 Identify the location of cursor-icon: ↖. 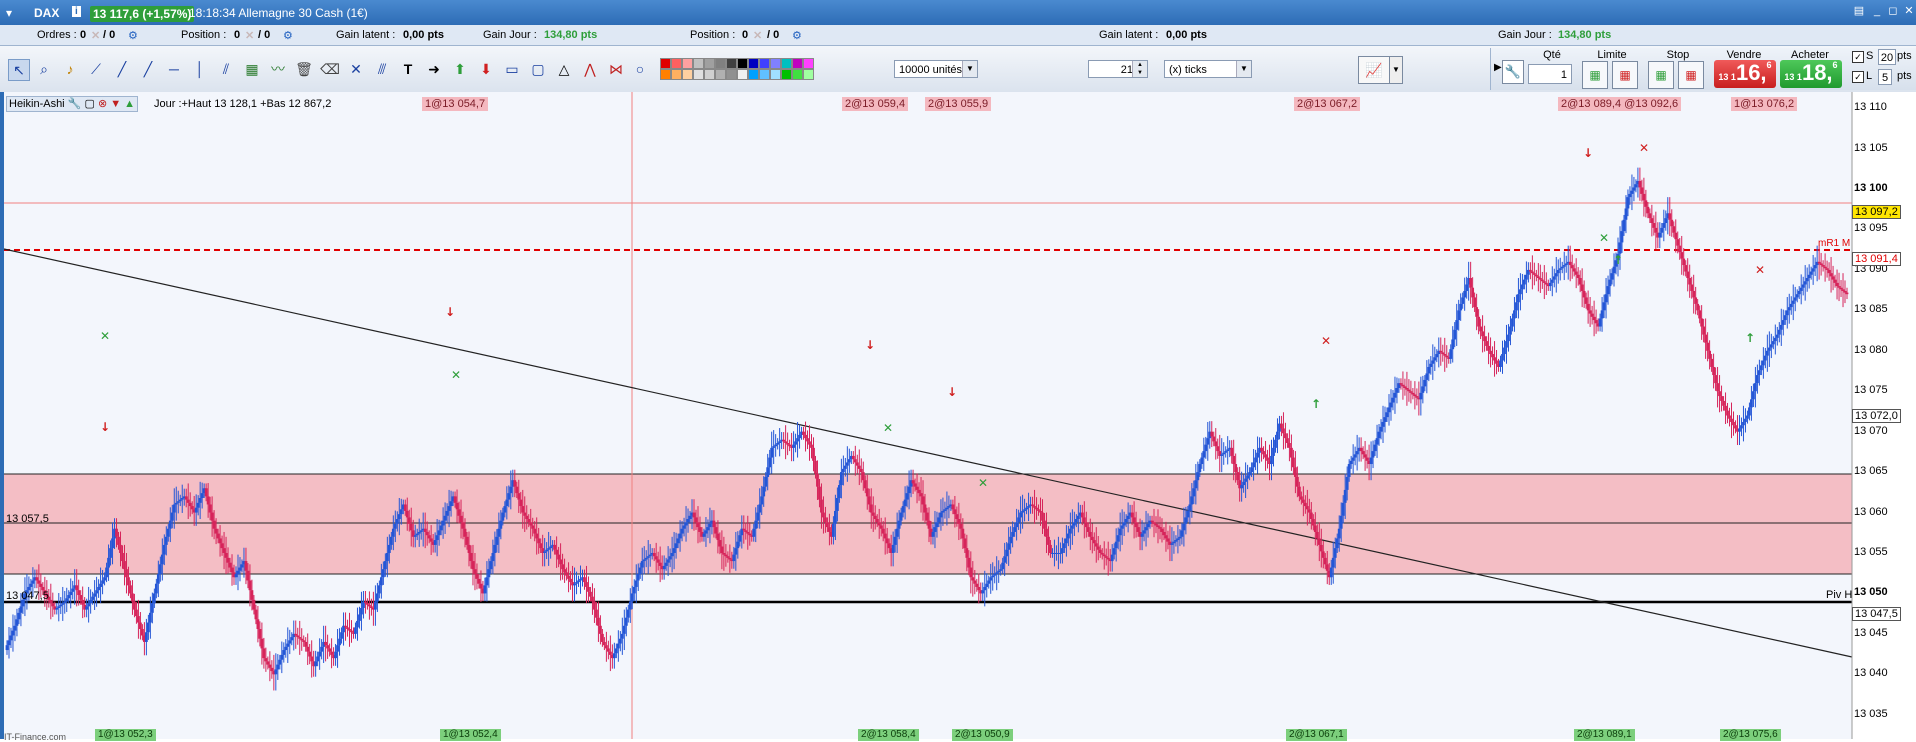
(19, 70).